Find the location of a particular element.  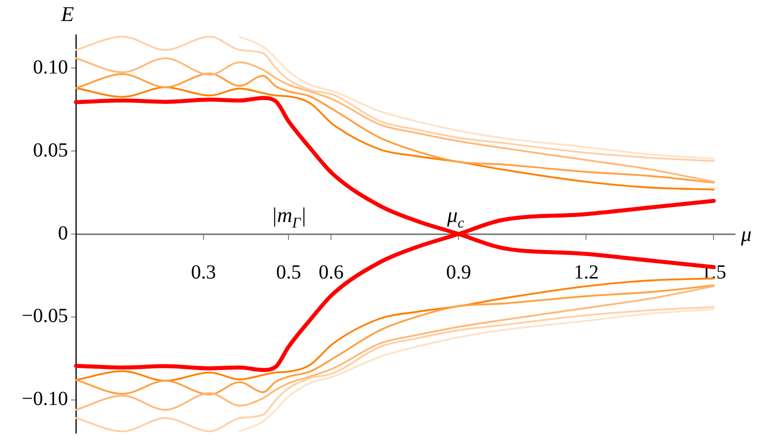

y-tick-label: 0 is located at coordinates (63, 233).